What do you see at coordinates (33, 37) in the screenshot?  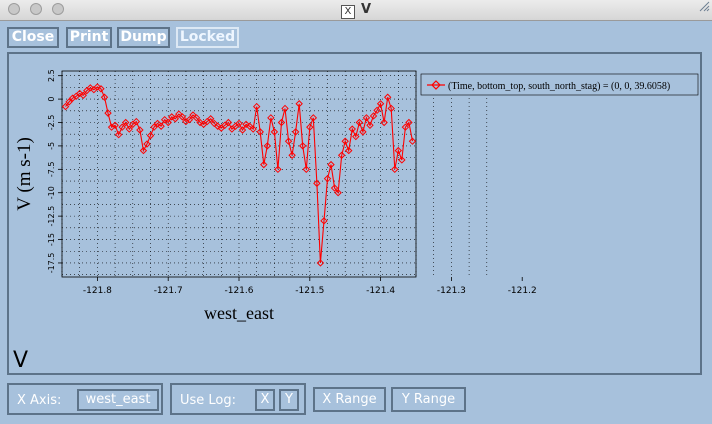 I see `close-button: Close` at bounding box center [33, 37].